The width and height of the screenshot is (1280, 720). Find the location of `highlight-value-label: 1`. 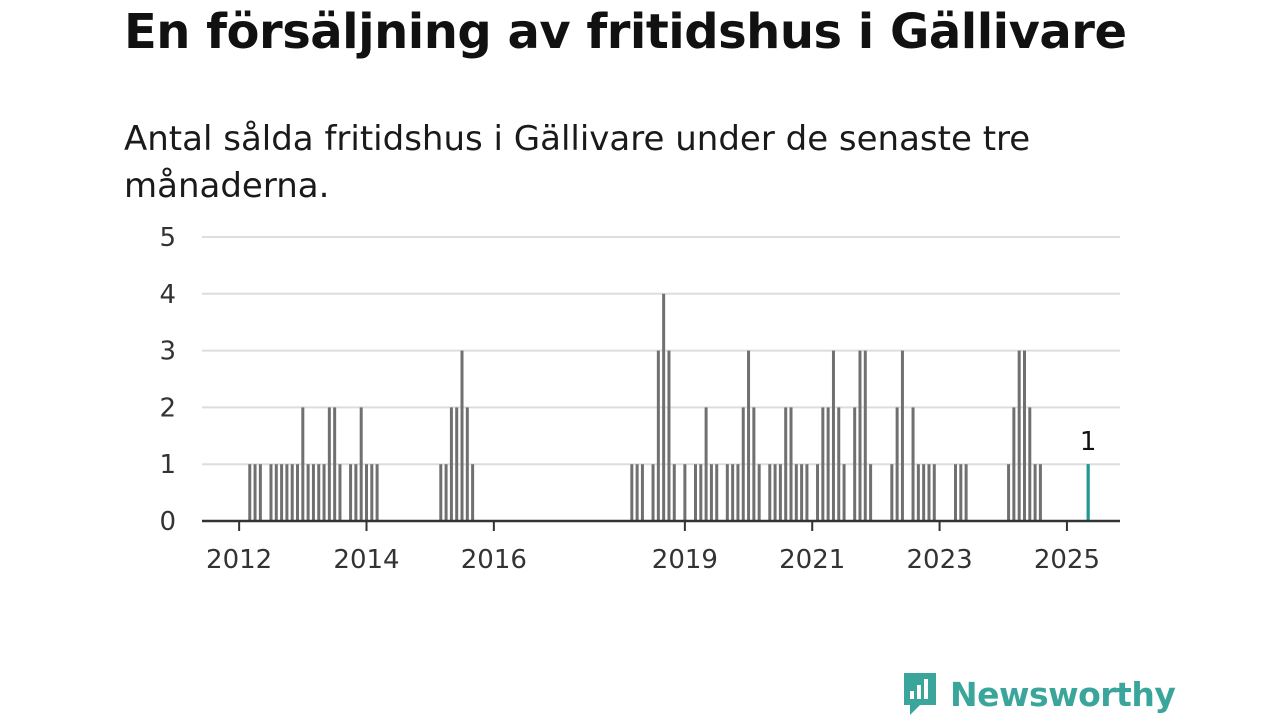

highlight-value-label: 1 is located at coordinates (1088, 442).